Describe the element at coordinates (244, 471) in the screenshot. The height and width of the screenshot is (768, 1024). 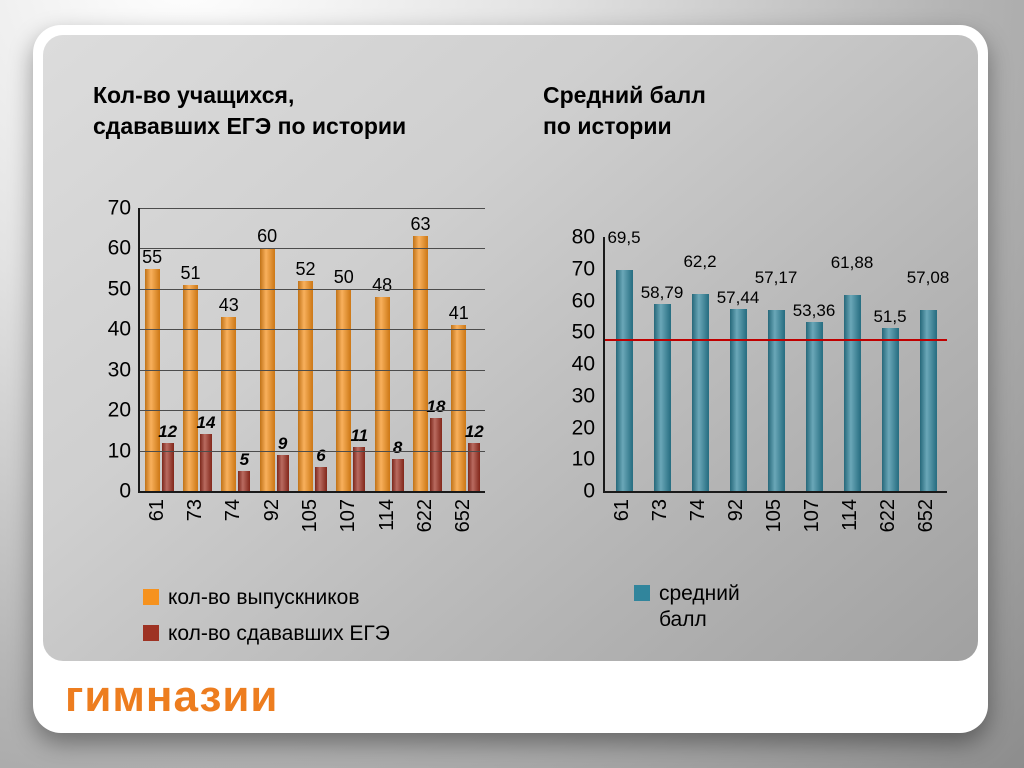
I see `bar: 5` at that location.